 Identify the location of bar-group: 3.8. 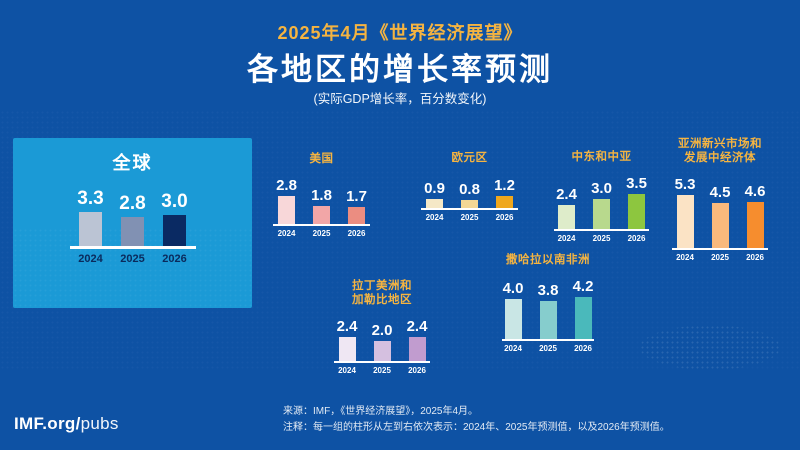
(548, 311).